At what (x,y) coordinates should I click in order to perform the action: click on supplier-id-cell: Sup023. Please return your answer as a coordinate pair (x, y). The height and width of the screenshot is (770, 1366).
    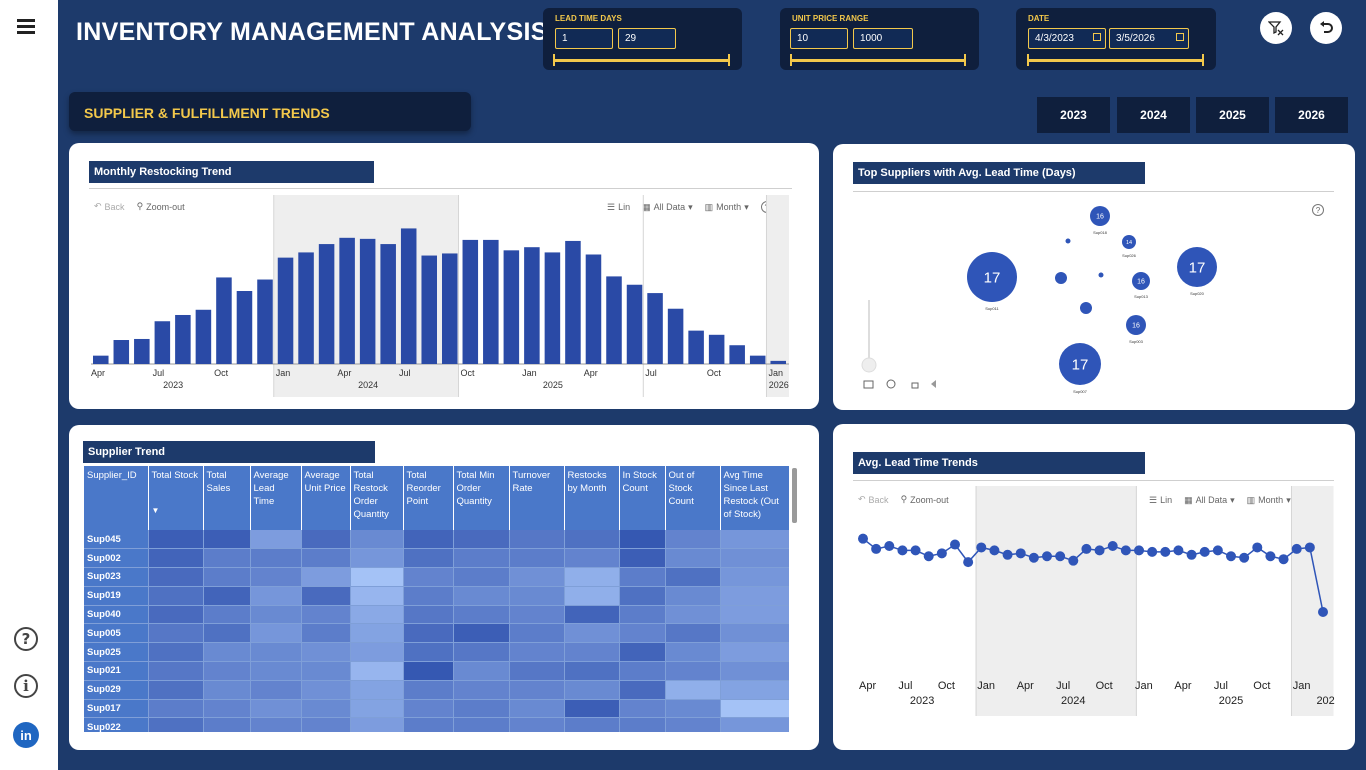
    Looking at the image, I should click on (116, 577).